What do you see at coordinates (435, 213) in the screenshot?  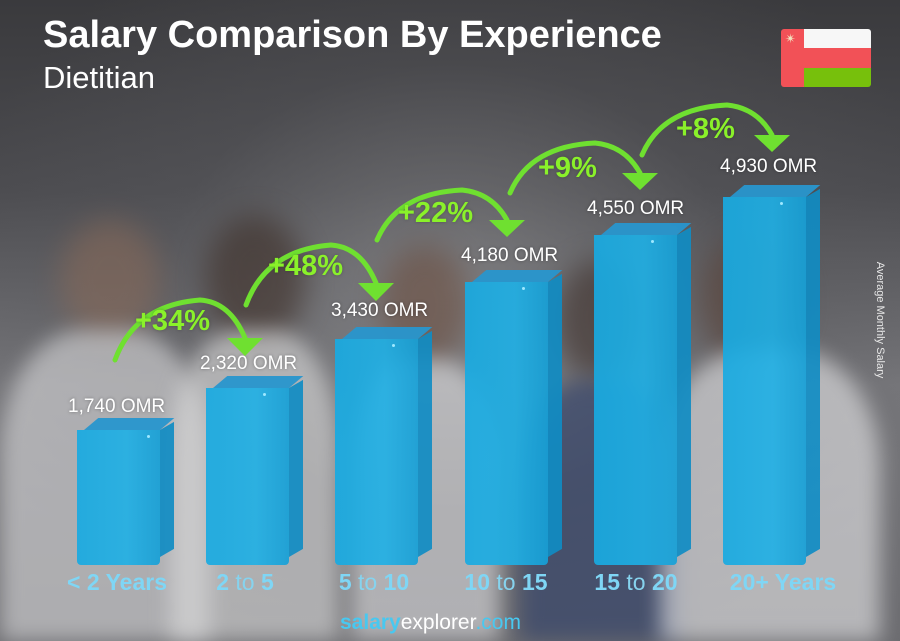 I see `pct-increase-3: +22%` at bounding box center [435, 213].